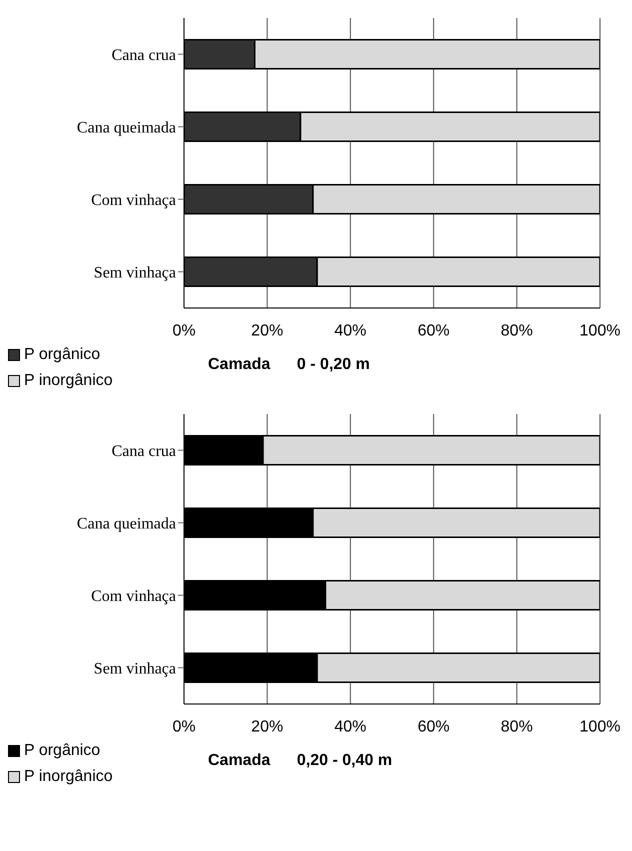 Image resolution: width=632 pixels, height=851 pixels. I want to click on x-axis-title: Camada 0,20 - 0,40 m, so click(300, 761).